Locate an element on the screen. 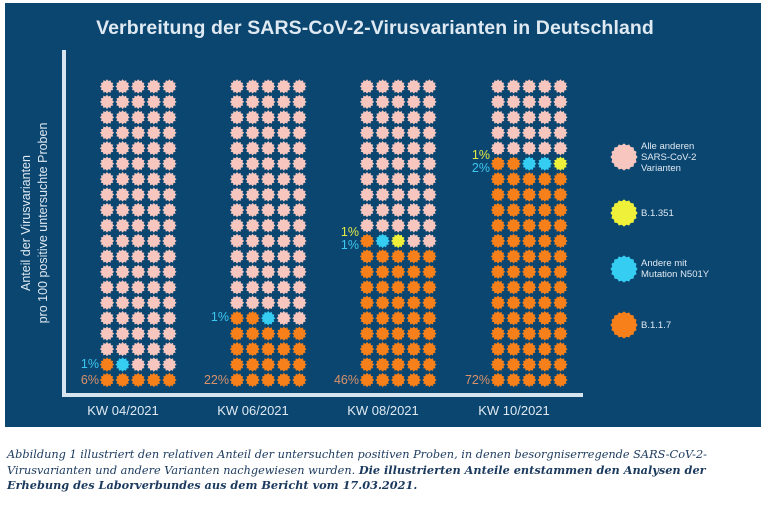  percent-label-b117: 6% is located at coordinates (89, 380).